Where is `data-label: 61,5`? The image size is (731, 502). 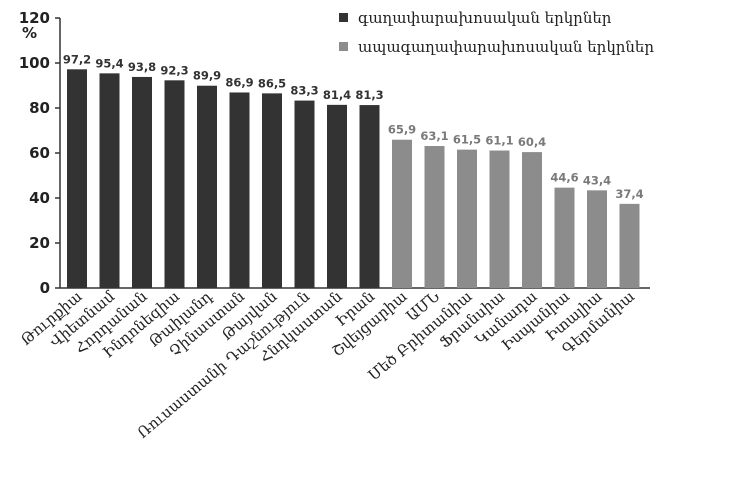 data-label: 61,5 is located at coordinates (467, 140).